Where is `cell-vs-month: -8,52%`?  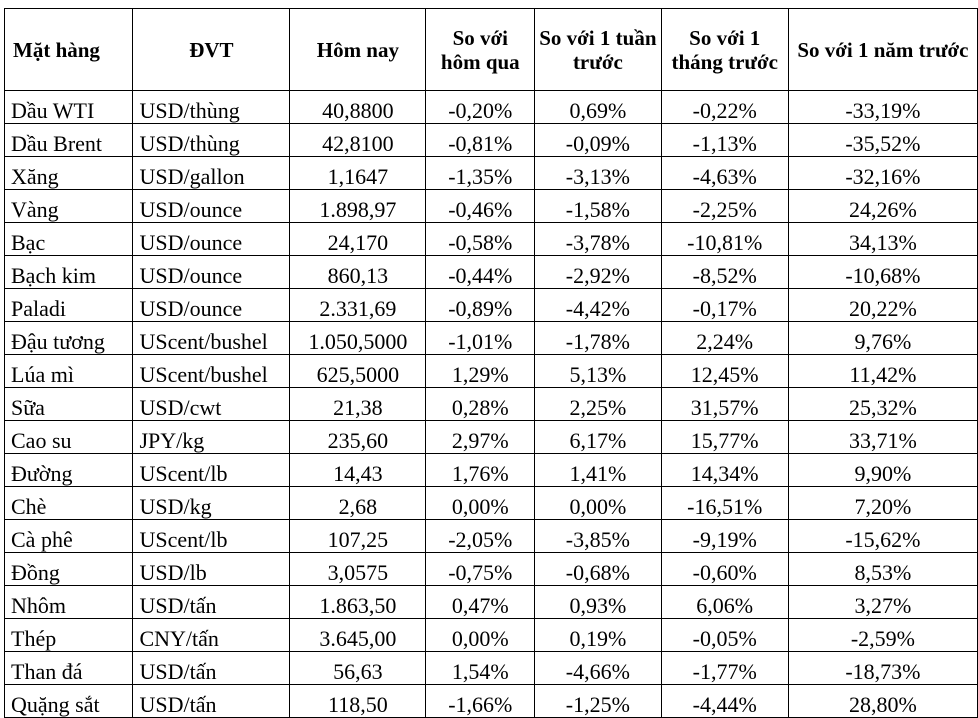 cell-vs-month: -8,52% is located at coordinates (724, 272).